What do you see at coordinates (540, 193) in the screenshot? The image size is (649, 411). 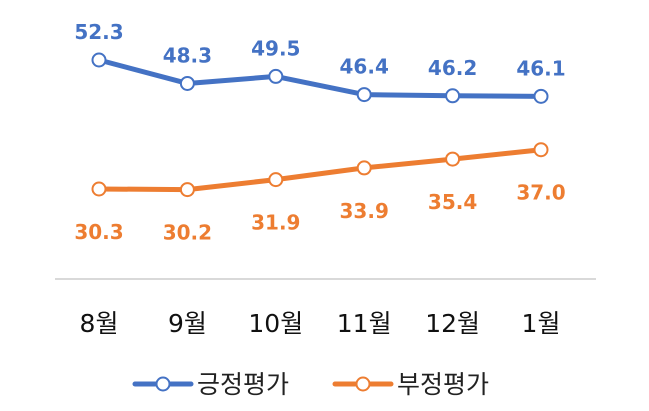 I see `series-2-data-label: 37.0` at bounding box center [540, 193].